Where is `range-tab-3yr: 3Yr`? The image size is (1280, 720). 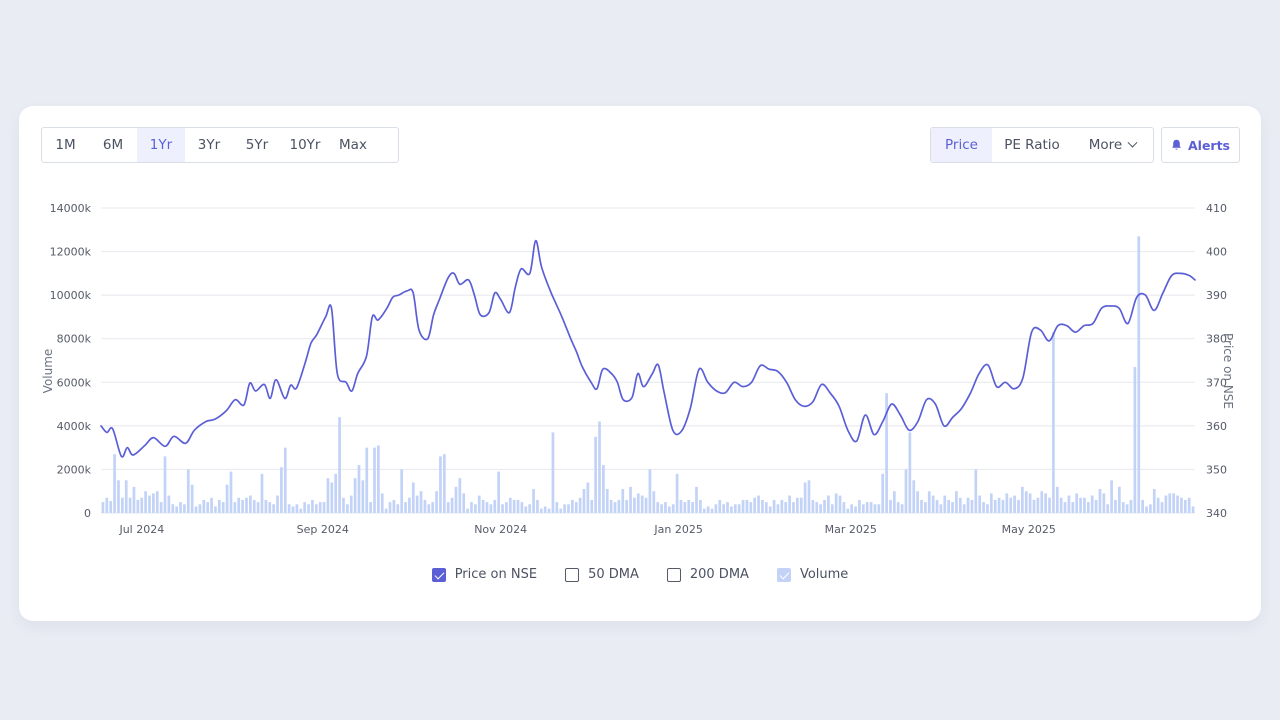
range-tab-3yr: 3Yr is located at coordinates (209, 145).